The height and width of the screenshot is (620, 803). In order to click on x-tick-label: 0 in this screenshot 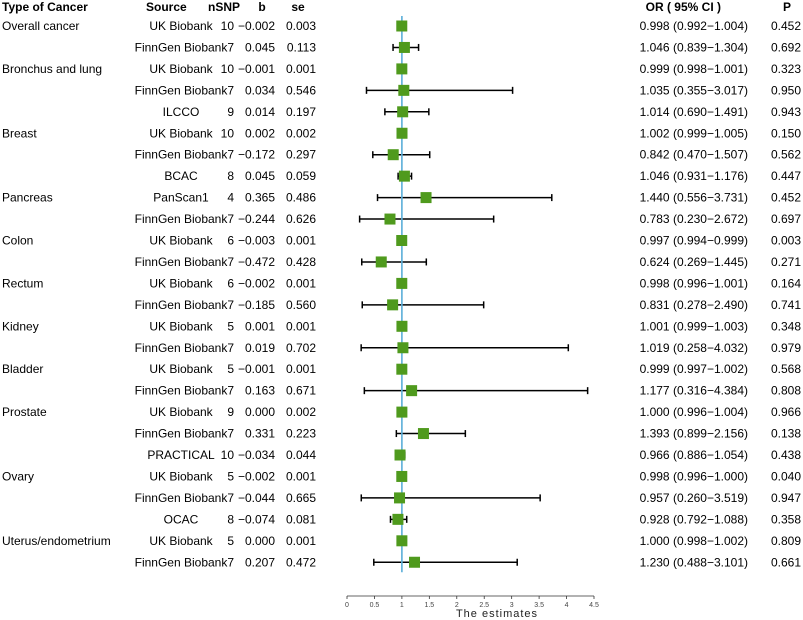, I will do `click(347, 605)`.